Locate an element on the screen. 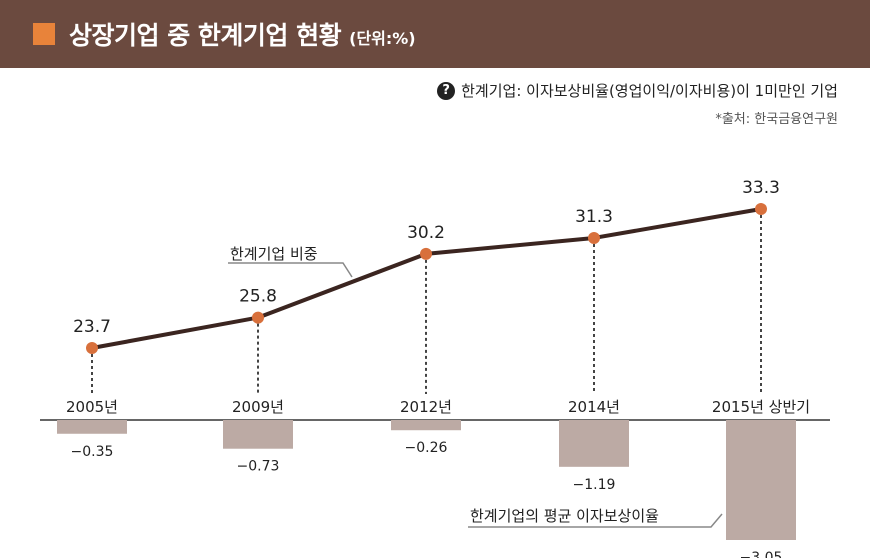 The image size is (870, 558). definition-note: ? 한계기업: 이자보상비율(영업이익/이자비용)이 1미만인 기업 is located at coordinates (637, 90).